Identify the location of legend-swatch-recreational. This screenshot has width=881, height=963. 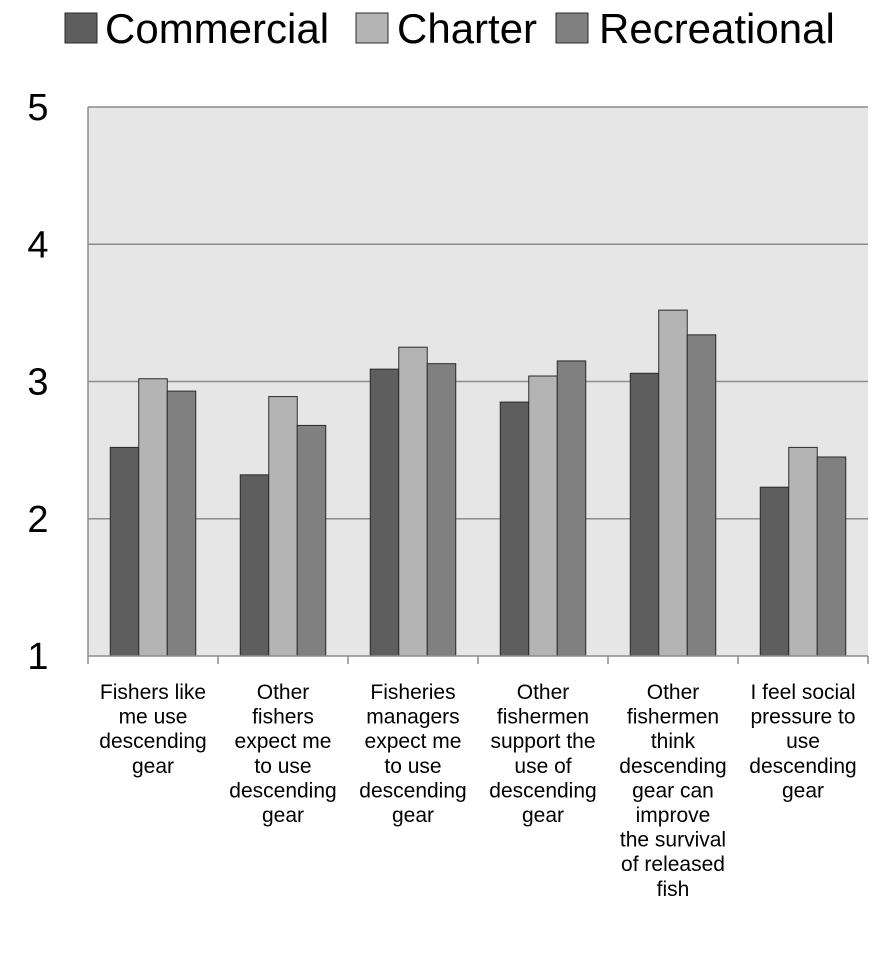
(572, 28).